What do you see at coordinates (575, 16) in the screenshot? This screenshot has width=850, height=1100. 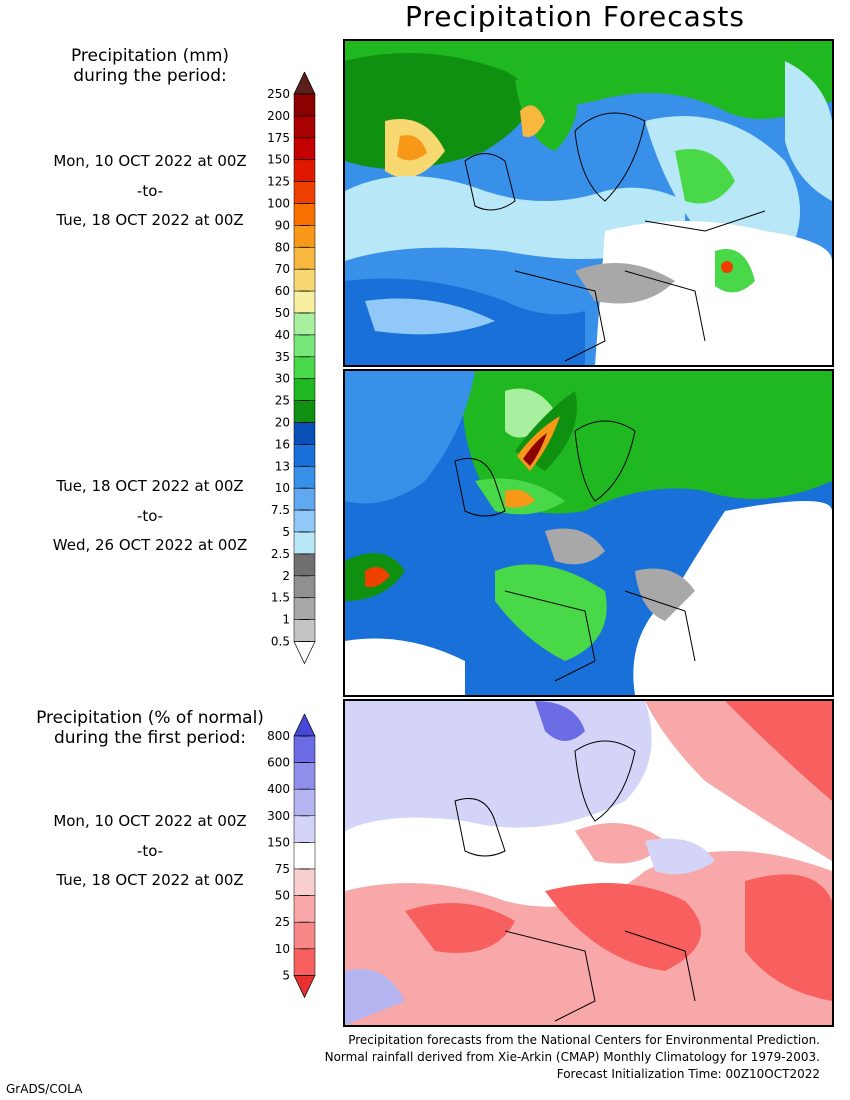 I see `page-title: Precipitation Forecasts` at bounding box center [575, 16].